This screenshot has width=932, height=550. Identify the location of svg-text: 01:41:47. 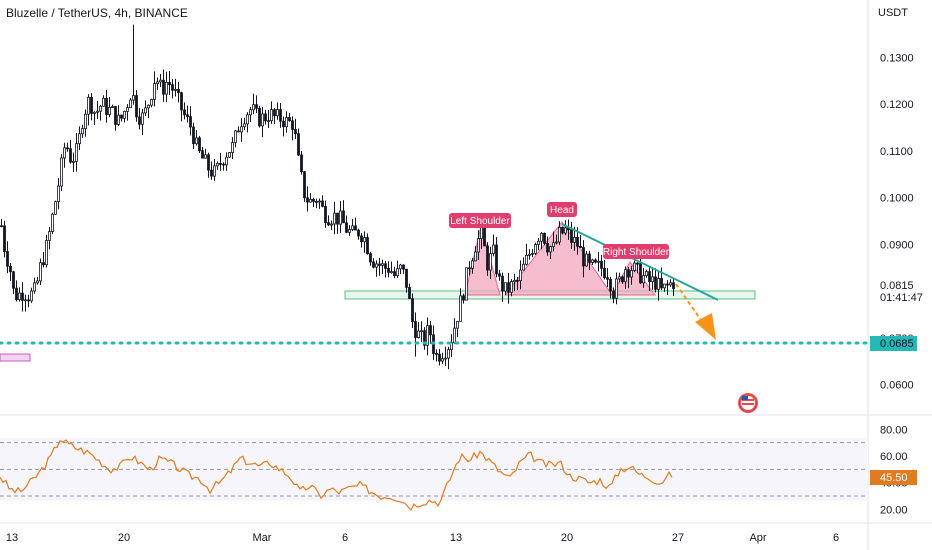
(901, 298).